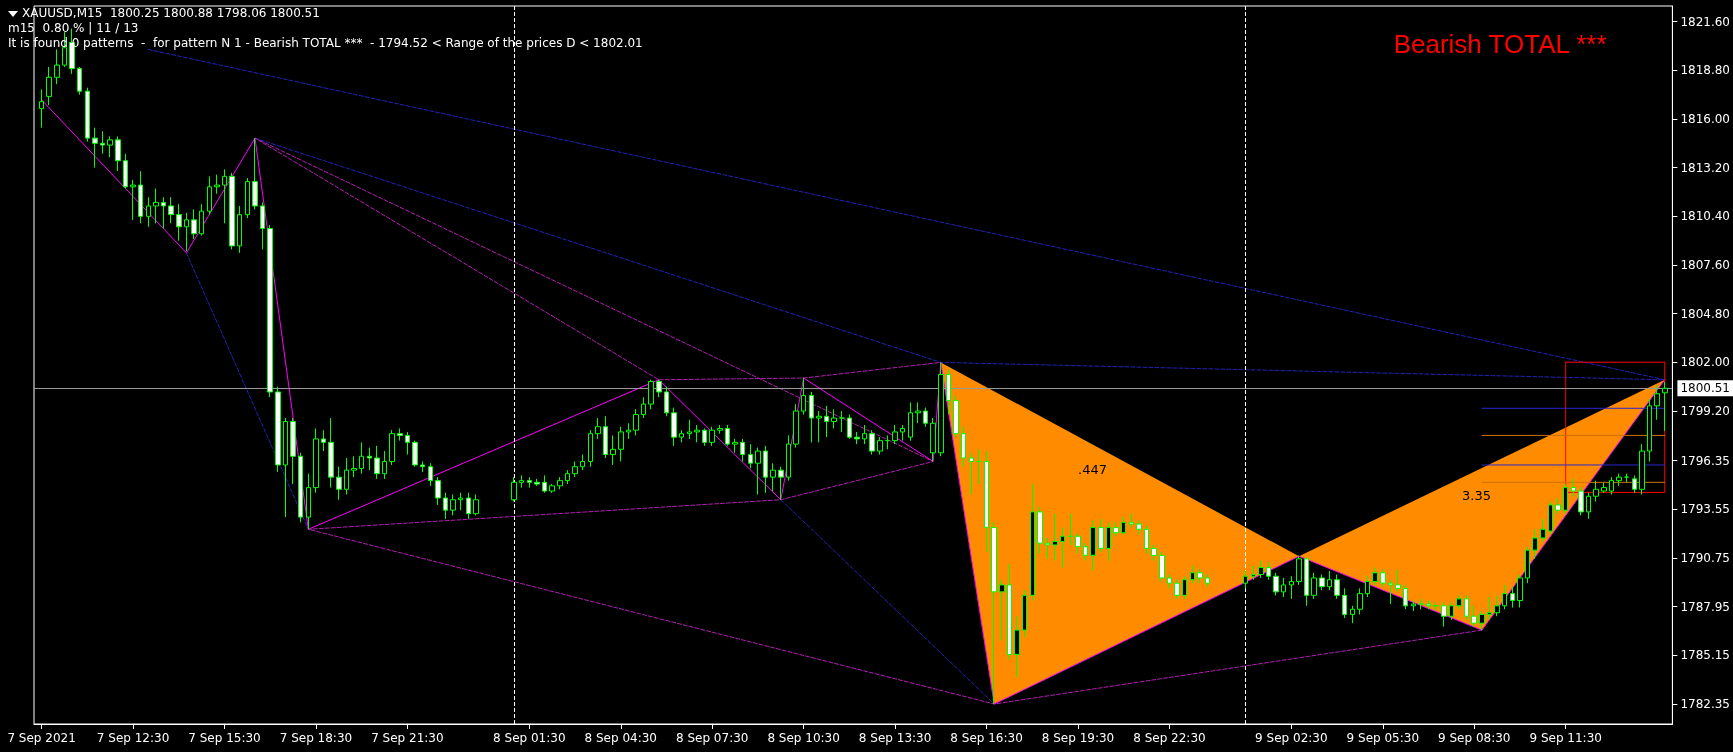 This screenshot has width=1733, height=752. Describe the element at coordinates (1291, 738) in the screenshot. I see `x-tick-label: 9 Sep 02:30` at that location.